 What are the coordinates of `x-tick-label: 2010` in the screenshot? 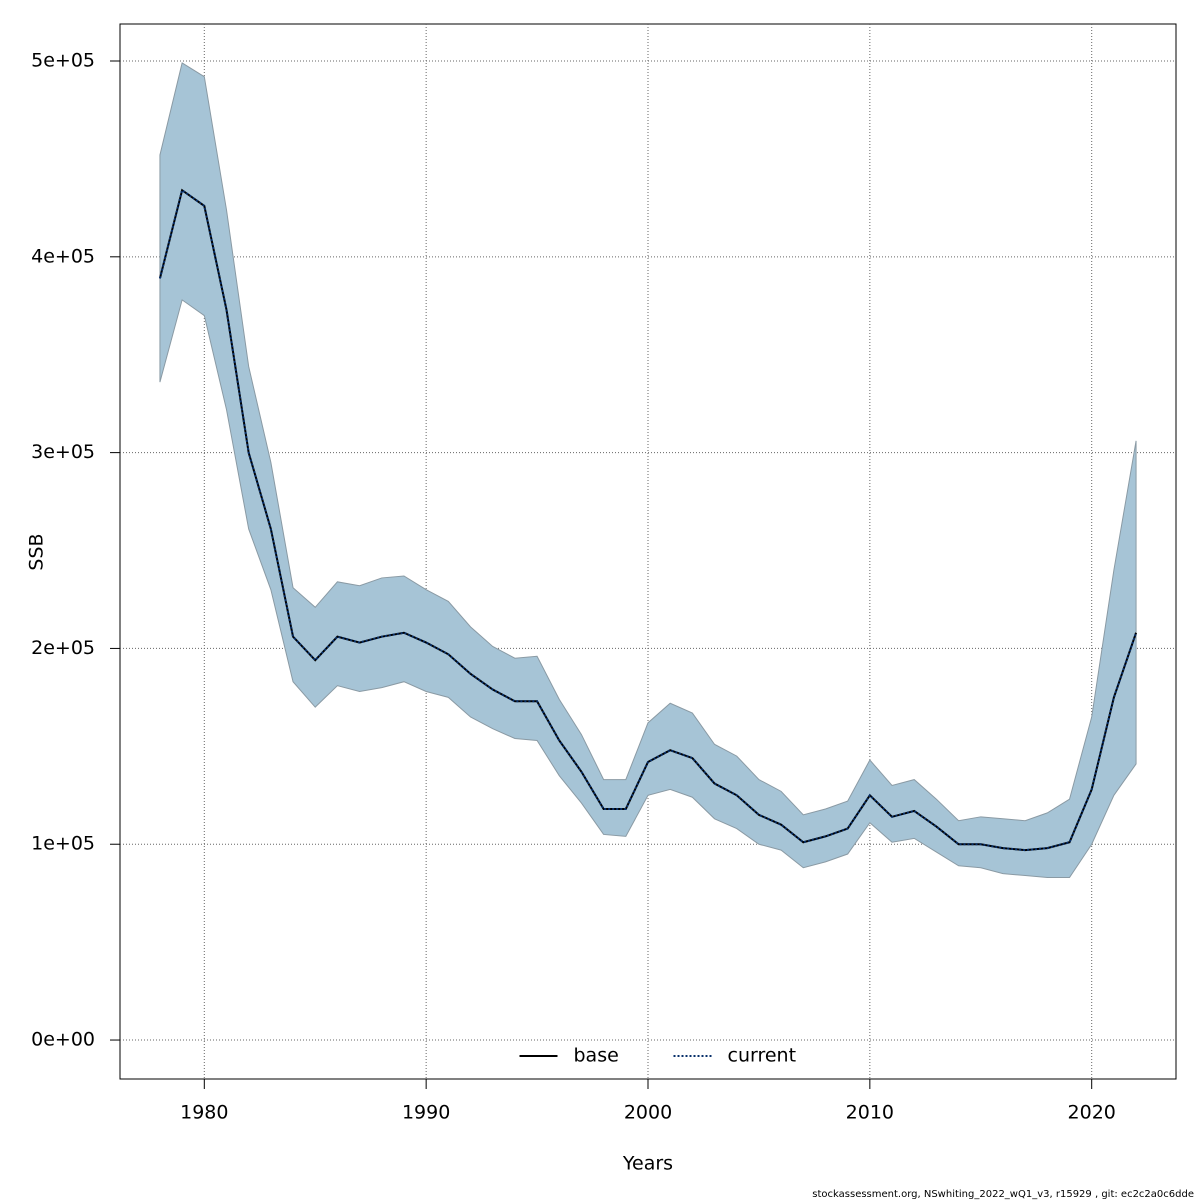 It's located at (870, 1113).